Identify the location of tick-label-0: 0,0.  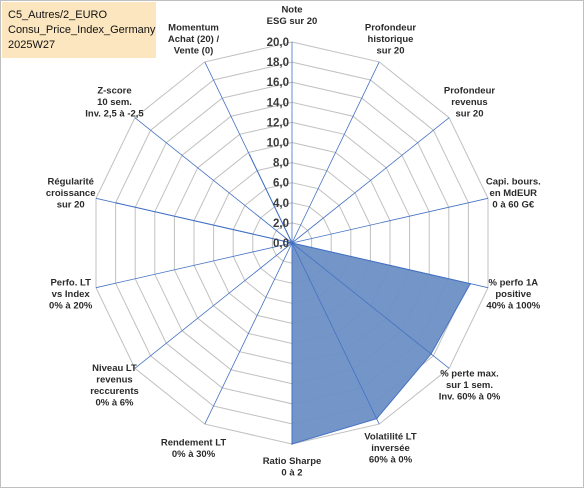
(281, 244).